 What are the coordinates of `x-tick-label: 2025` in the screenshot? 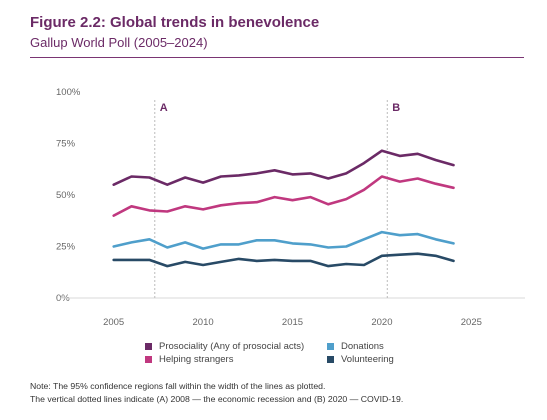 It's located at (471, 322).